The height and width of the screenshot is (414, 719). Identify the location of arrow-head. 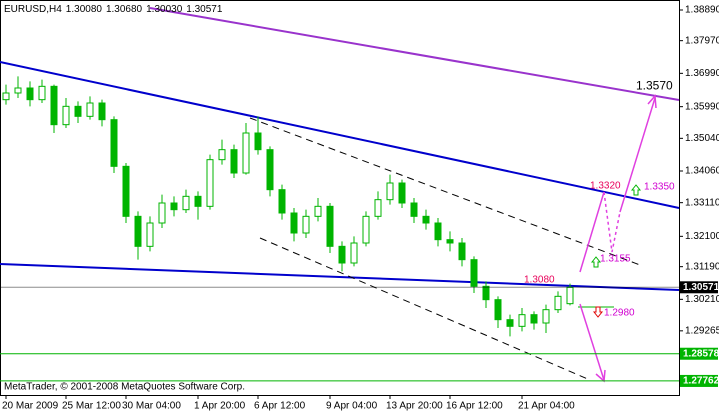
(652, 101).